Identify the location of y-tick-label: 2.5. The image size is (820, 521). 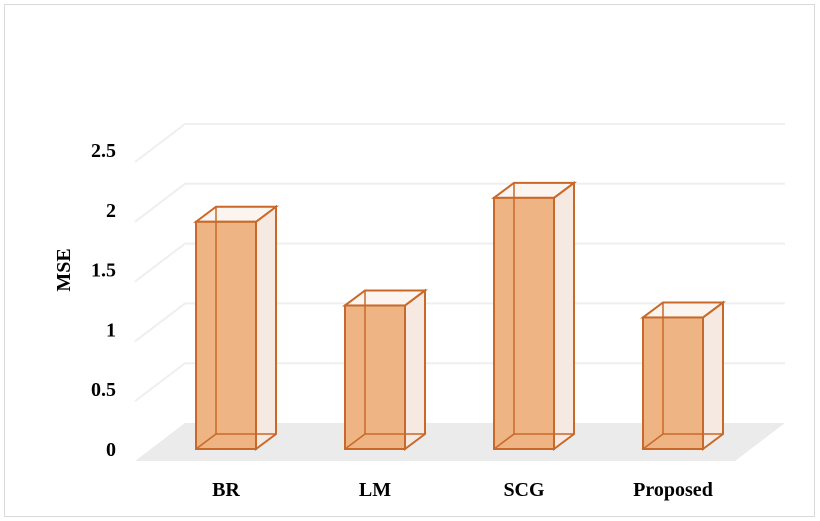
(103, 151).